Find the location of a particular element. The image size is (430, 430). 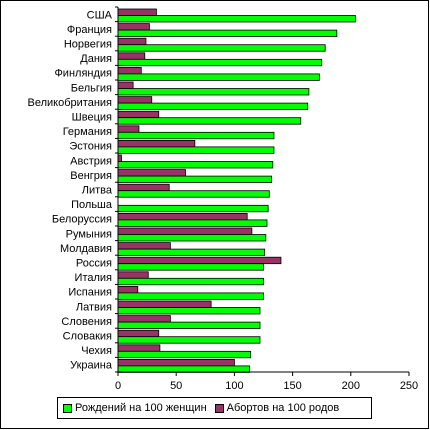

category-label: Словения is located at coordinates (86, 322).